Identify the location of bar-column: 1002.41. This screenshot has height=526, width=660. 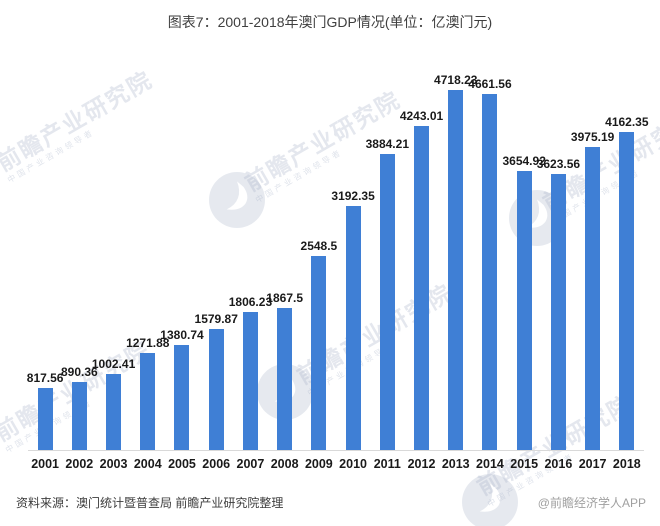
(113, 403).